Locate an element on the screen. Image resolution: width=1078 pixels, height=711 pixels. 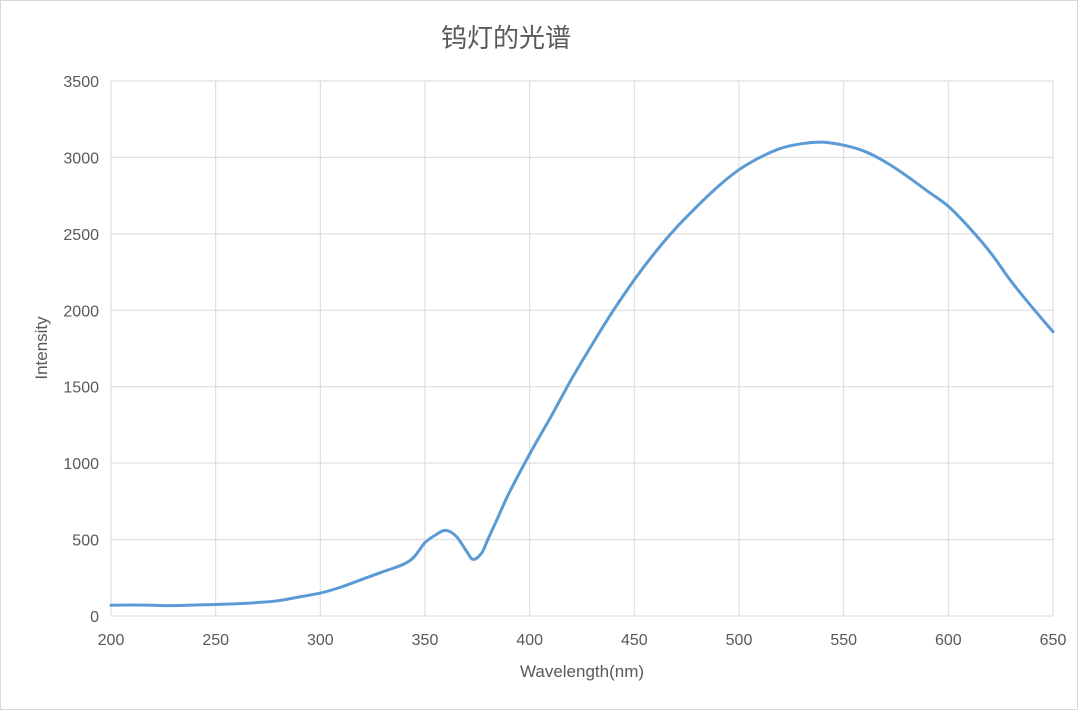
chart-title: 钨灯的光谱 is located at coordinates (506, 39).